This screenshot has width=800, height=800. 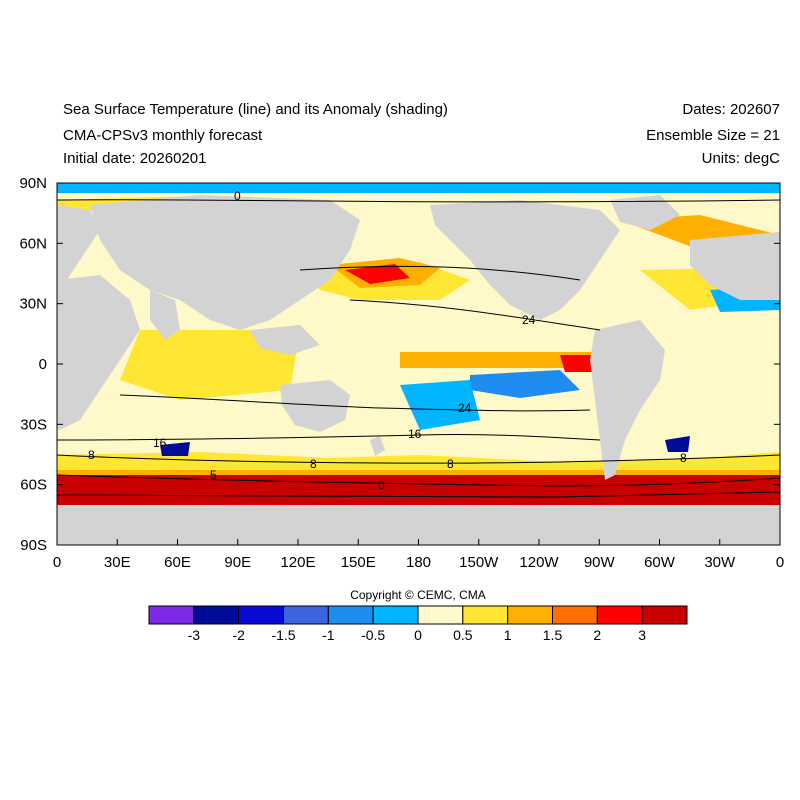 I want to click on kuroshio-hot, so click(x=377, y=274).